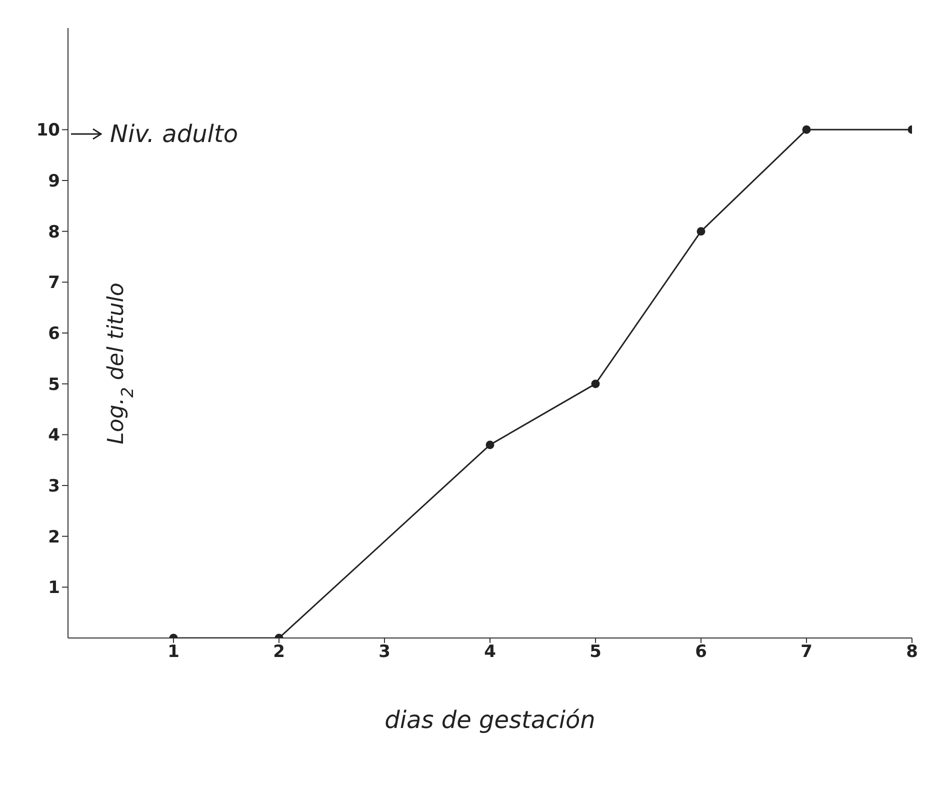  What do you see at coordinates (279, 652) in the screenshot?
I see `x-tick-label: 2` at bounding box center [279, 652].